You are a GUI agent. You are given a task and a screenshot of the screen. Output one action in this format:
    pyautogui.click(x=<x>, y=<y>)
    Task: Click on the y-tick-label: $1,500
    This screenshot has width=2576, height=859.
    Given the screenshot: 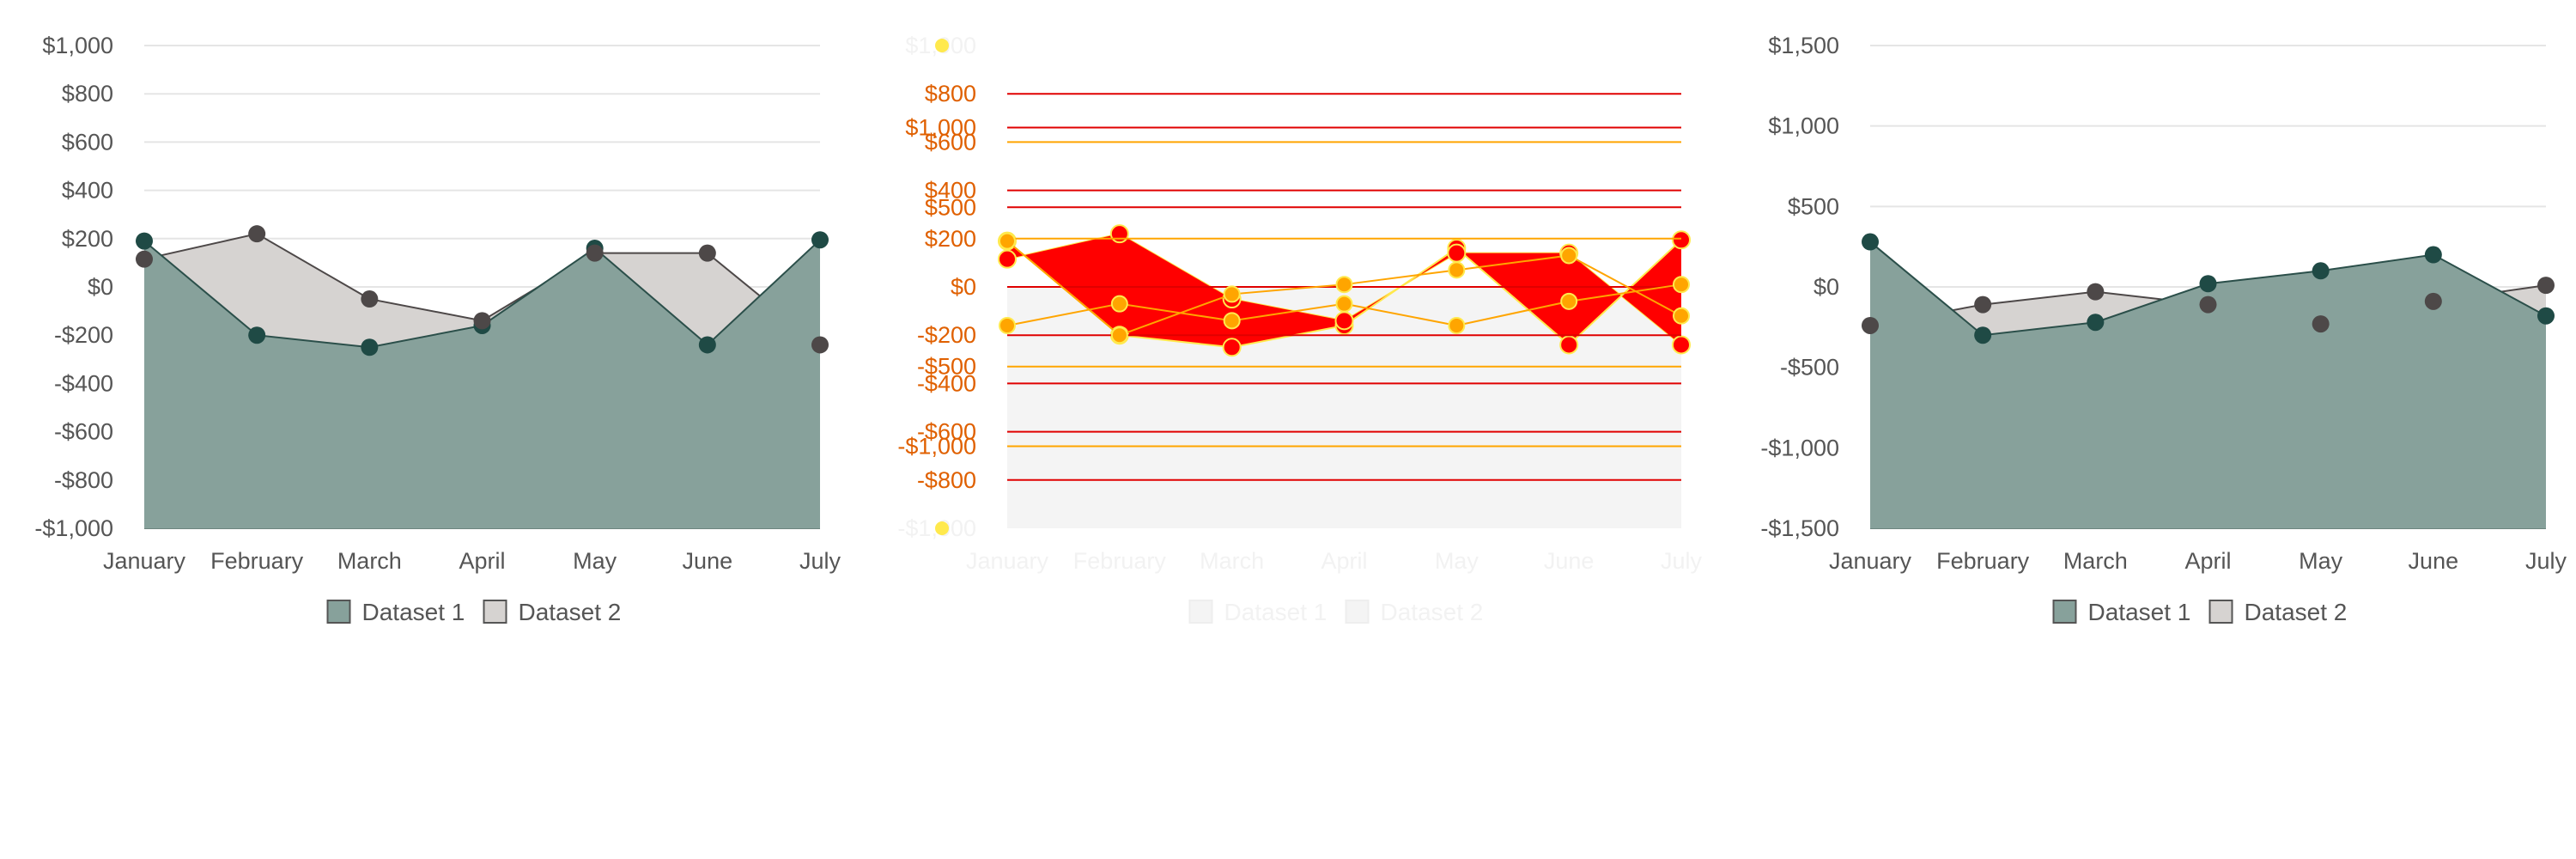 What is the action you would take?
    pyautogui.click(x=1804, y=45)
    